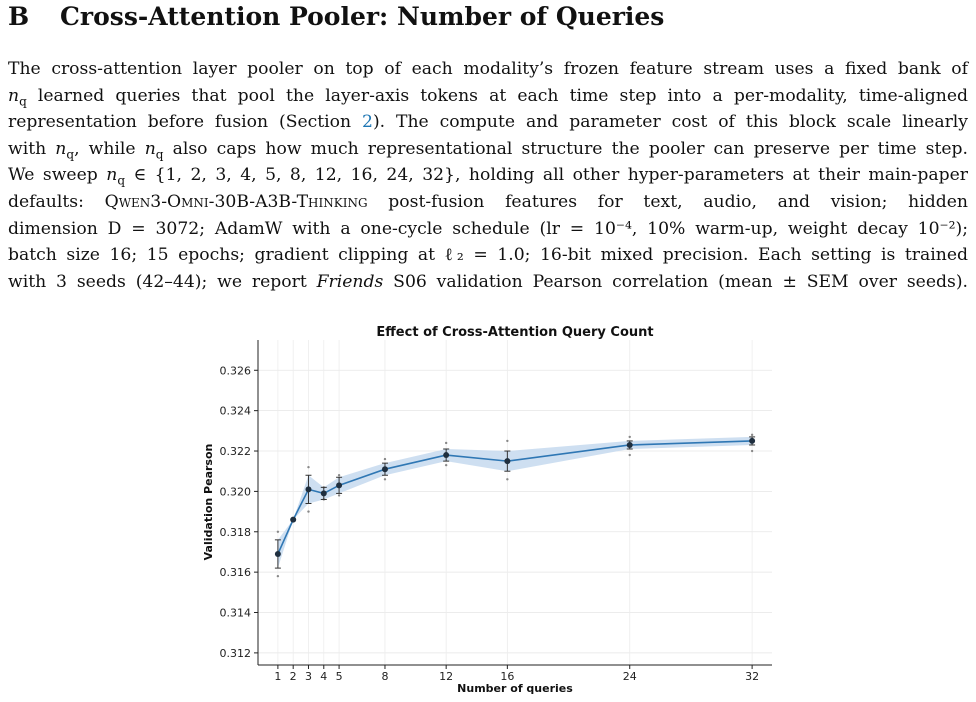 This screenshot has width=976, height=702. I want to click on y-tick-label: 0.320, so click(236, 491).